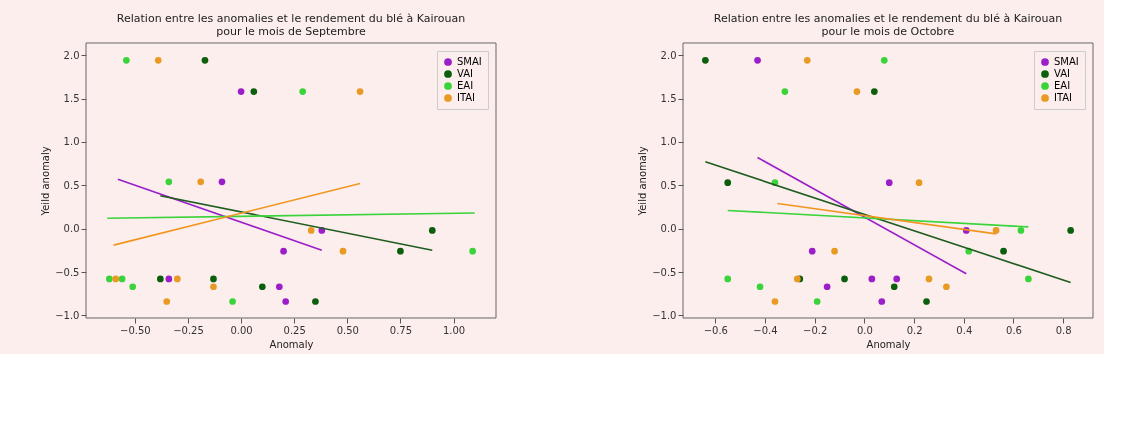 The image size is (1145, 423). I want to click on x-tick-label: 1.00, so click(454, 330).